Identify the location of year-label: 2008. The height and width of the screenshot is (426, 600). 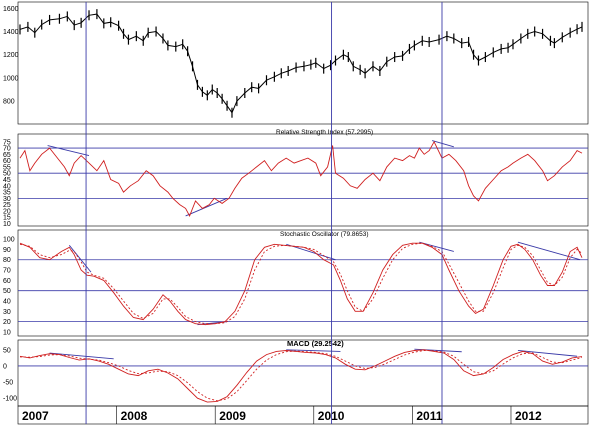
(134, 416).